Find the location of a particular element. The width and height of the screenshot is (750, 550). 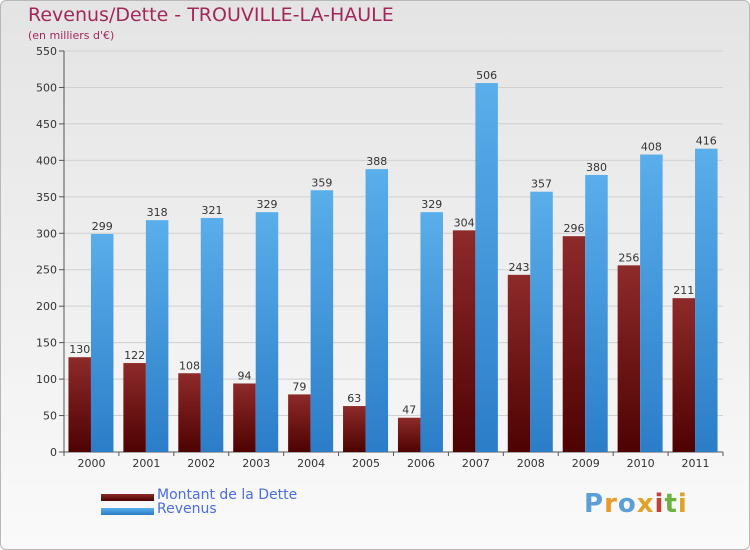

bar-dette-2002 is located at coordinates (189, 412).